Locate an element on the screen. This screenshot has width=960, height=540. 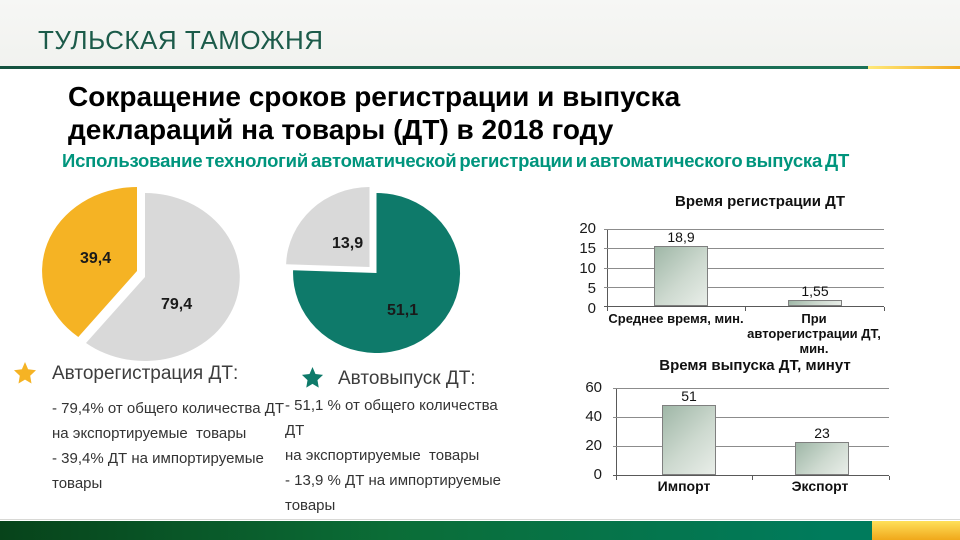
bar-value-label: 1,55 is located at coordinates (815, 291).